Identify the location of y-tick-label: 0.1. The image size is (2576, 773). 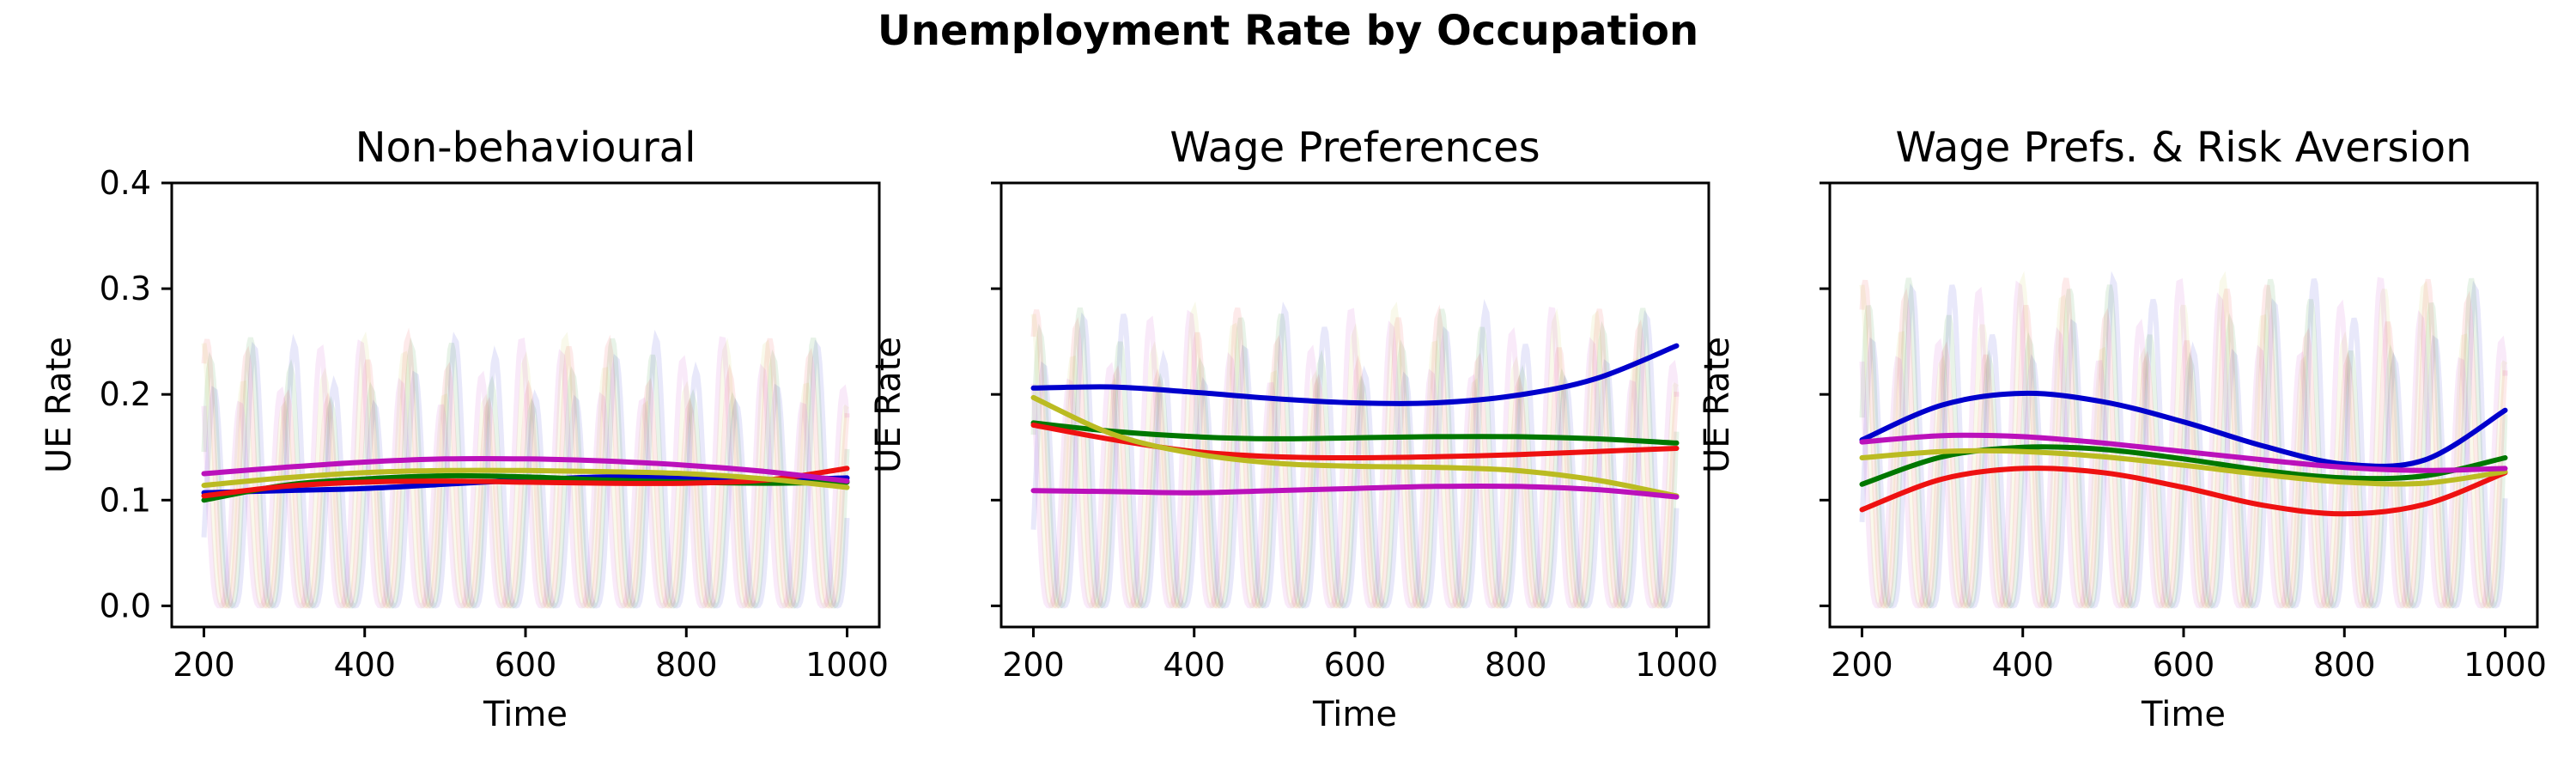
(126, 500).